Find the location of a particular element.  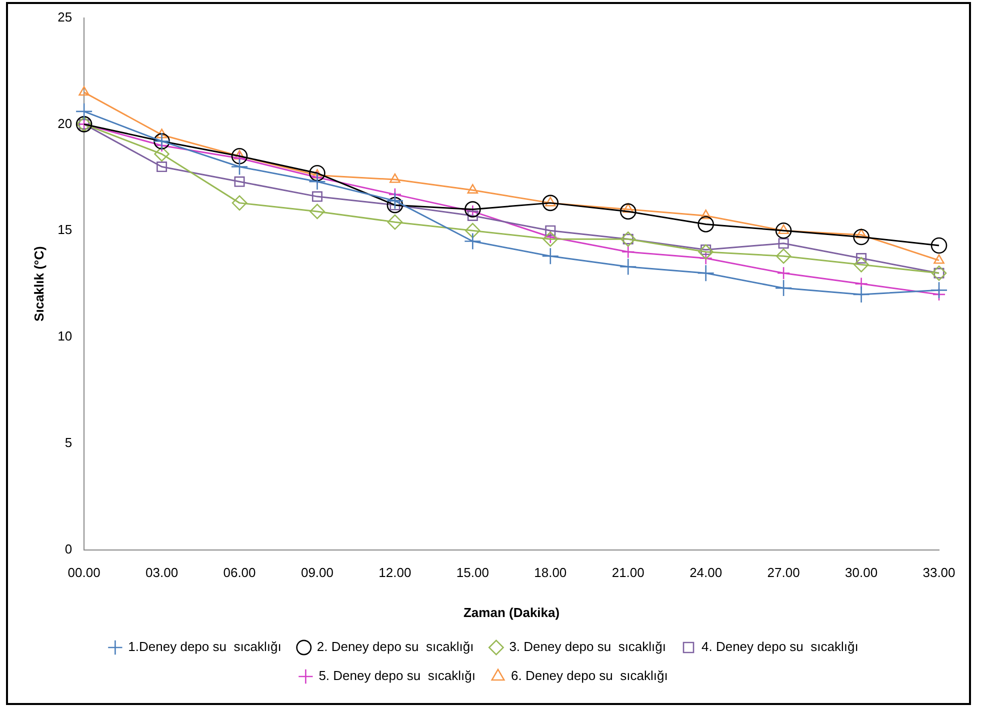

y-tick-label: 0 is located at coordinates (68, 548).